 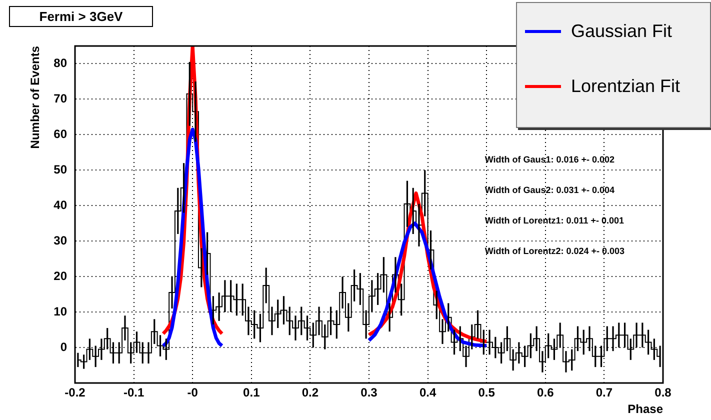 I want to click on y-tick-label: 20, so click(x=61, y=275).